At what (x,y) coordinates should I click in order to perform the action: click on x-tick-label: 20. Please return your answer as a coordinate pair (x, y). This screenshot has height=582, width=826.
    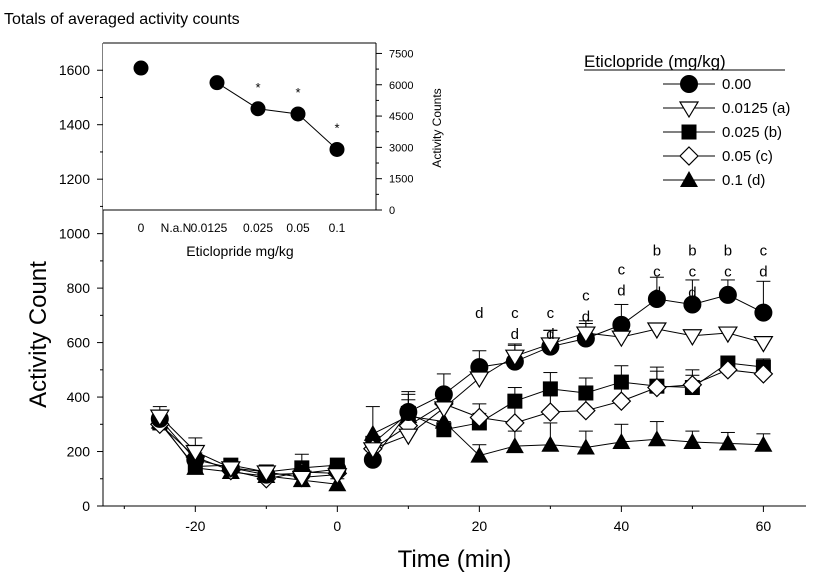
    Looking at the image, I should click on (480, 526).